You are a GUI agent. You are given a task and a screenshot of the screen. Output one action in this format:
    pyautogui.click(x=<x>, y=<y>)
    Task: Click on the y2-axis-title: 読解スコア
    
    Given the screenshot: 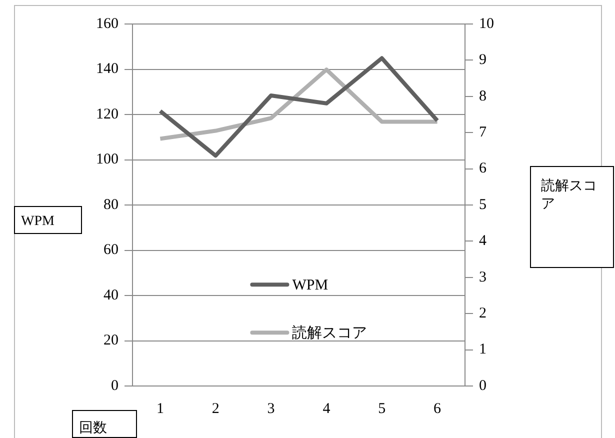 What is the action you would take?
    pyautogui.click(x=572, y=217)
    